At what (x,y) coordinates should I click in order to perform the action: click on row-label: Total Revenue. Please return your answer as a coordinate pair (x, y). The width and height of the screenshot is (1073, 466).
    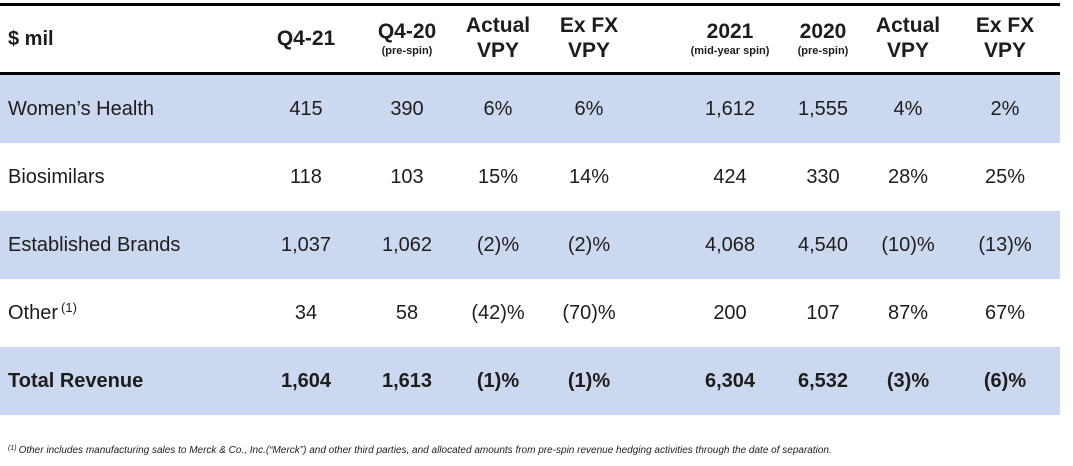
    Looking at the image, I should click on (125, 381).